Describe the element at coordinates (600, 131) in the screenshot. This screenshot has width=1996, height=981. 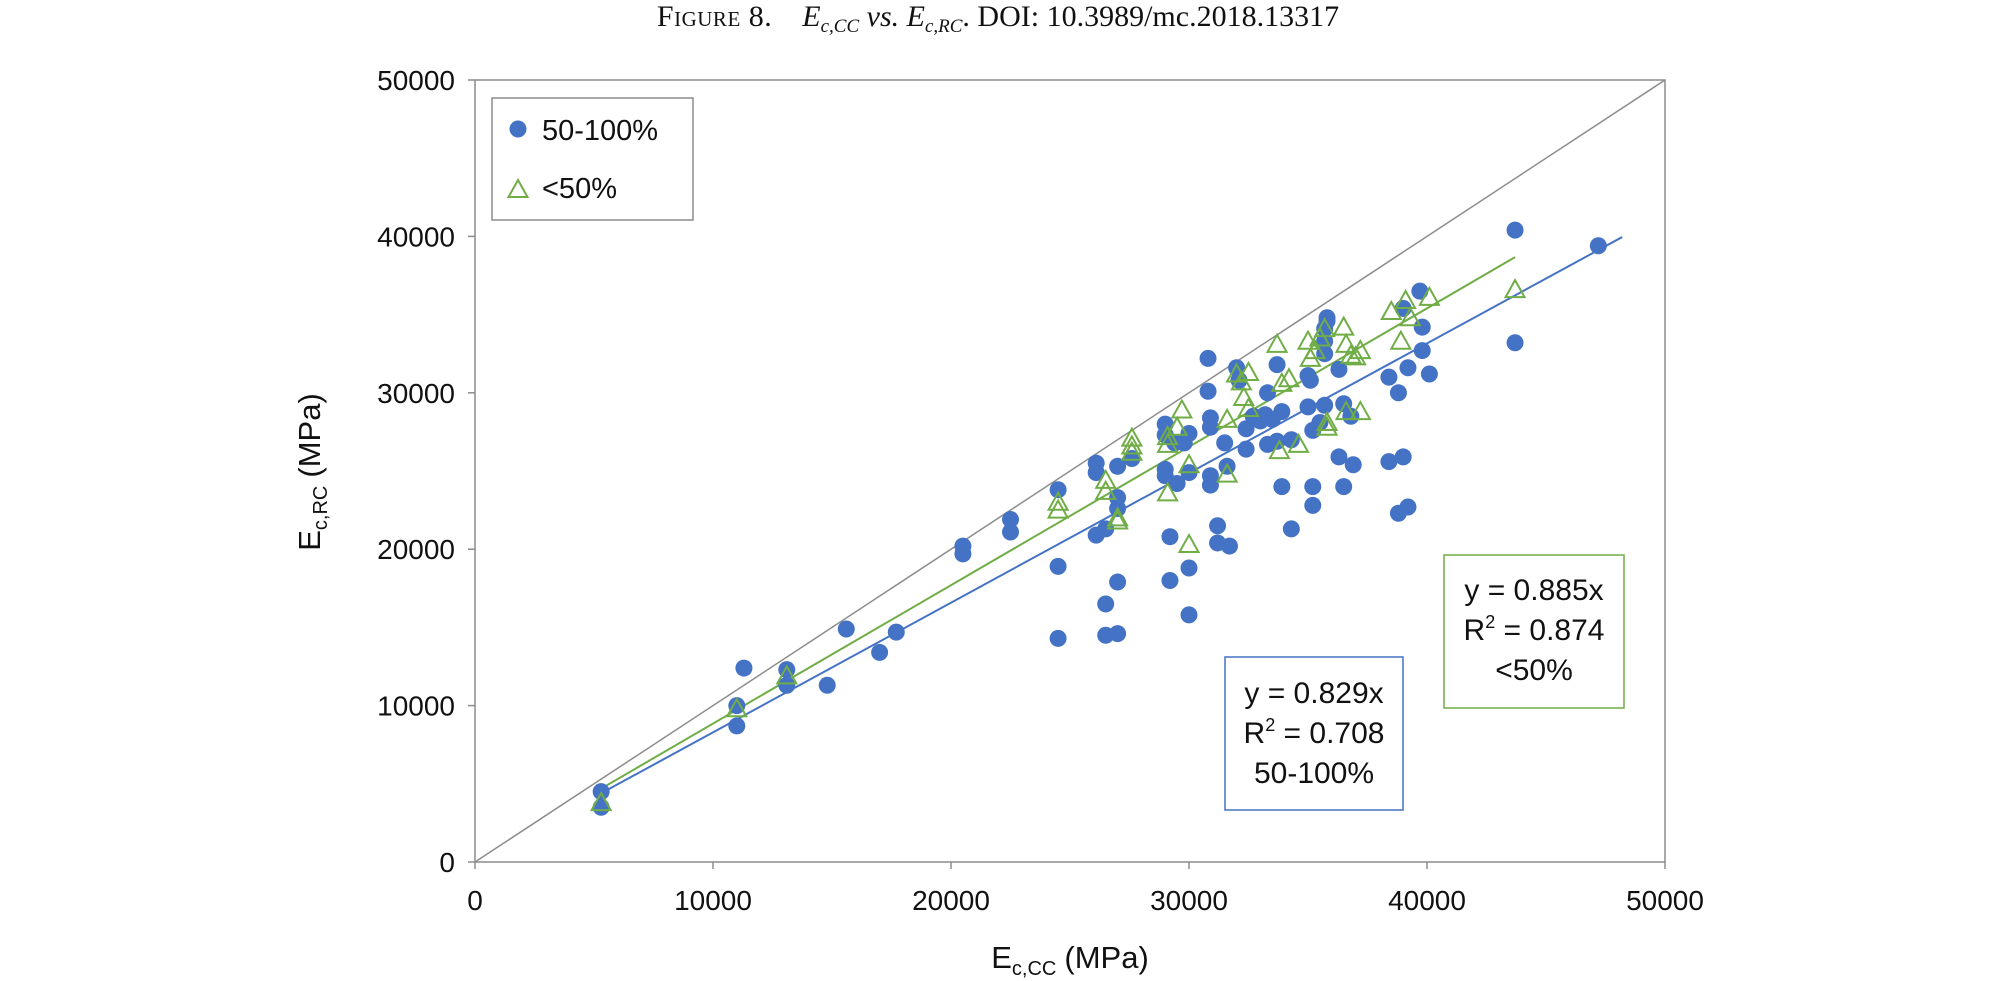
I see `legend-label-series-1: 50-100%` at that location.